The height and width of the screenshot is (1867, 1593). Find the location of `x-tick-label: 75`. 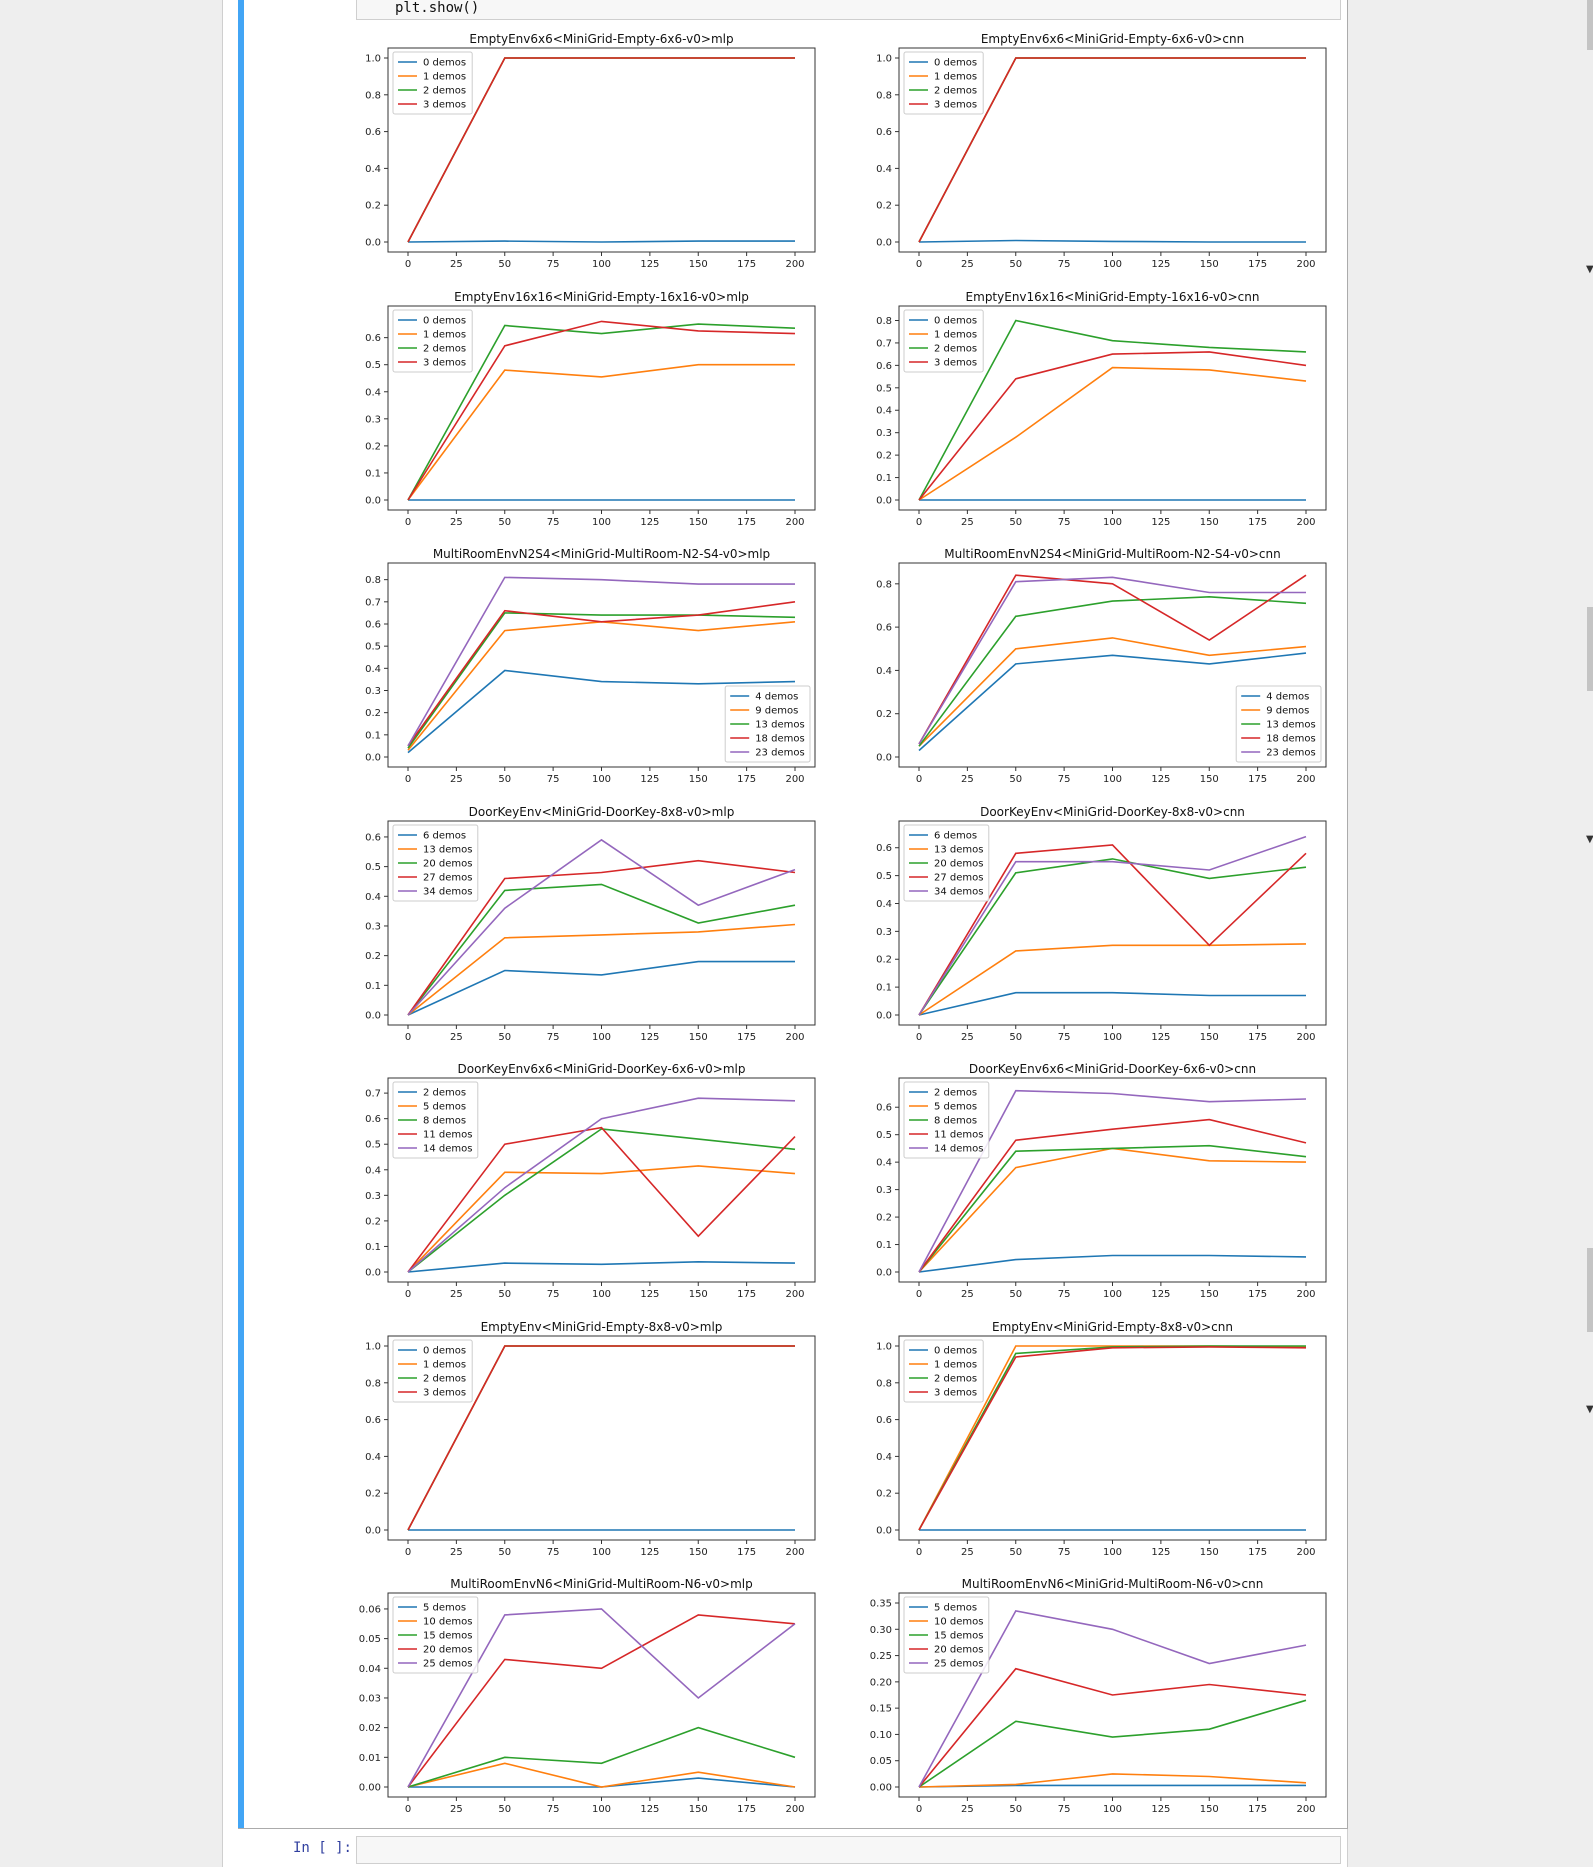

x-tick-label: 75 is located at coordinates (1064, 779).